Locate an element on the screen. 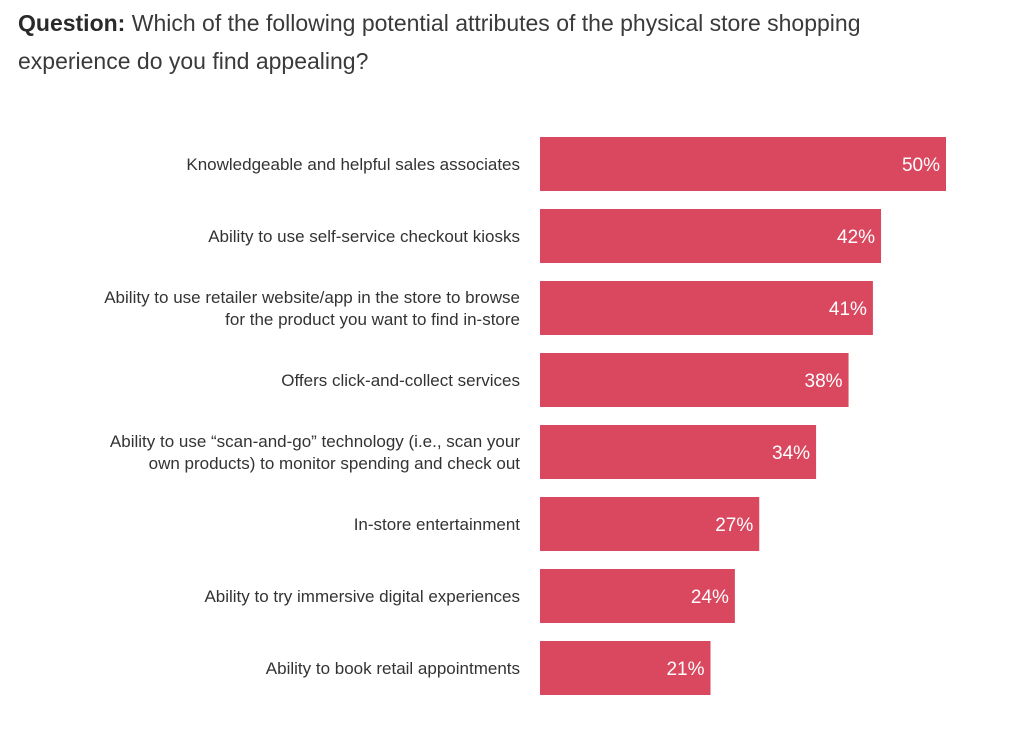  value-label-7: 24% is located at coordinates (710, 597).